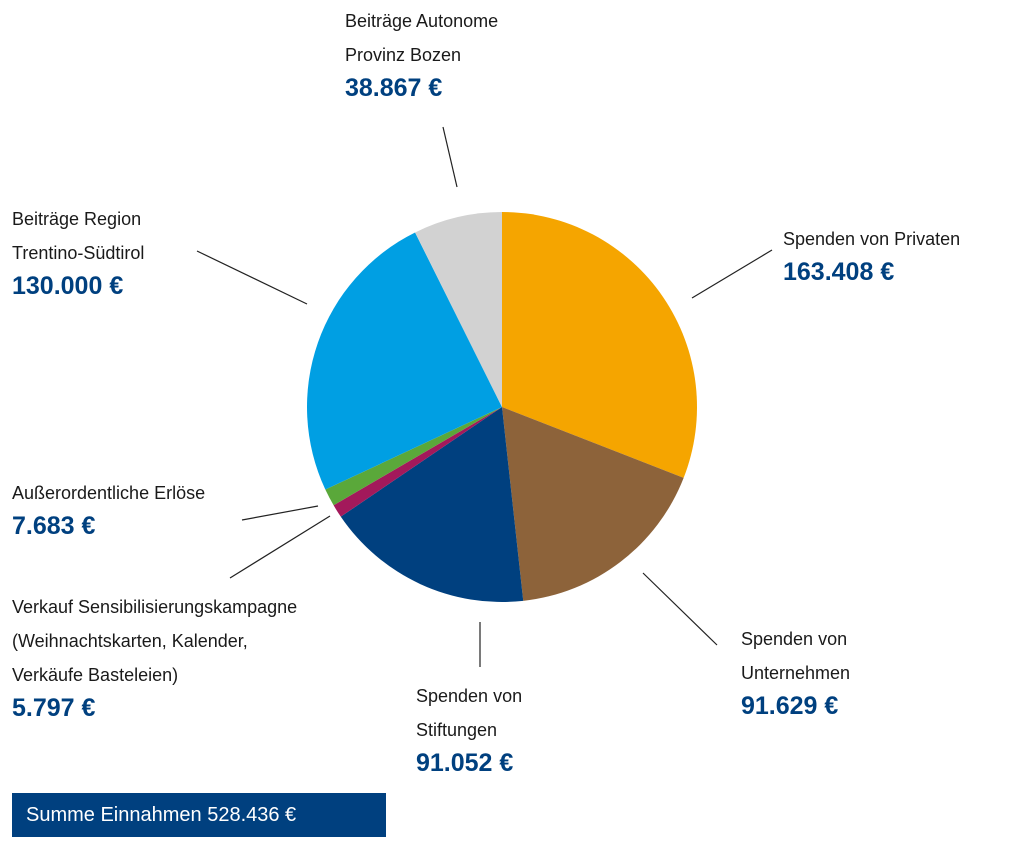 The image size is (1010, 855). I want to click on category: Beiträge Autonome Provinz Bozen, so click(422, 38).